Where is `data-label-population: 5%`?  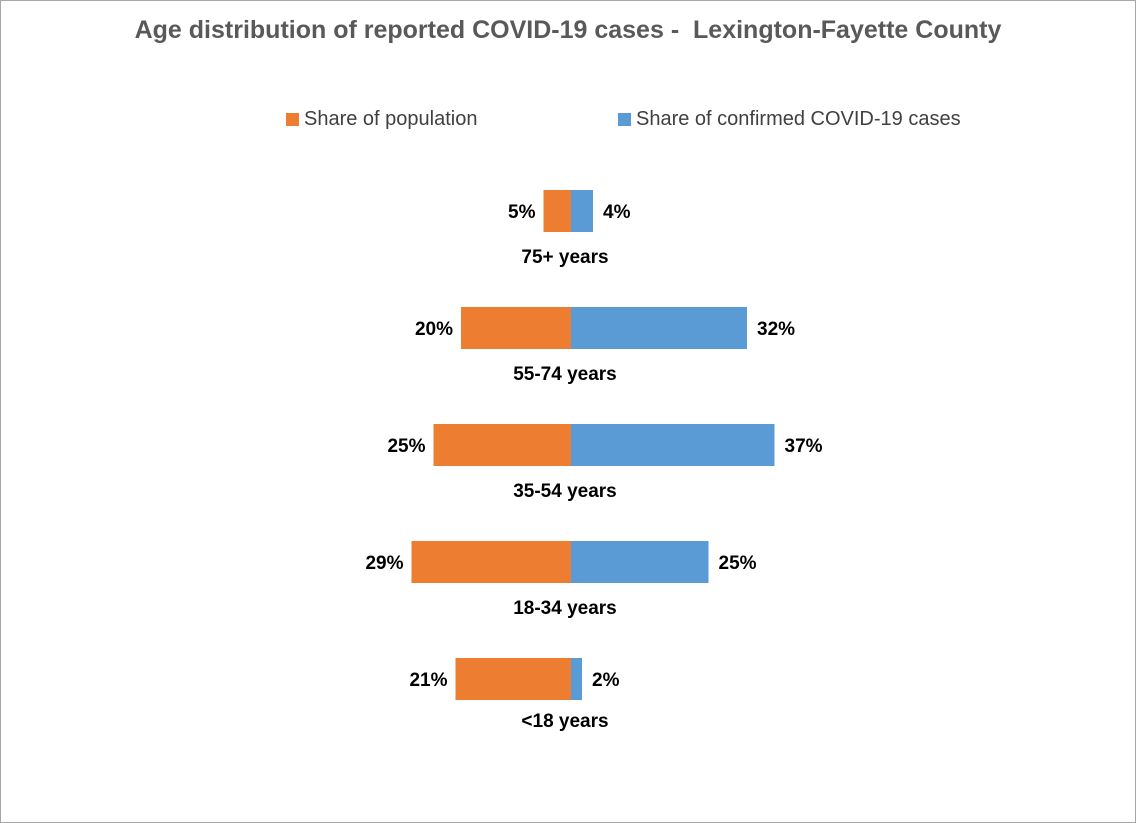 data-label-population: 5% is located at coordinates (522, 212).